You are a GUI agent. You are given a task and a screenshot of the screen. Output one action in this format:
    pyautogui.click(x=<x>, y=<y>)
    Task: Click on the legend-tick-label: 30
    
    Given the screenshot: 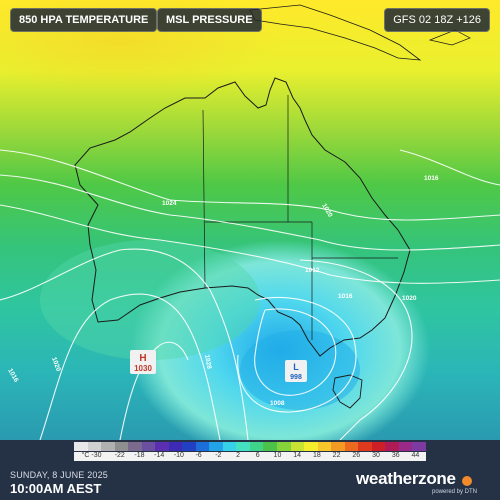 What is the action you would take?
    pyautogui.click(x=376, y=455)
    